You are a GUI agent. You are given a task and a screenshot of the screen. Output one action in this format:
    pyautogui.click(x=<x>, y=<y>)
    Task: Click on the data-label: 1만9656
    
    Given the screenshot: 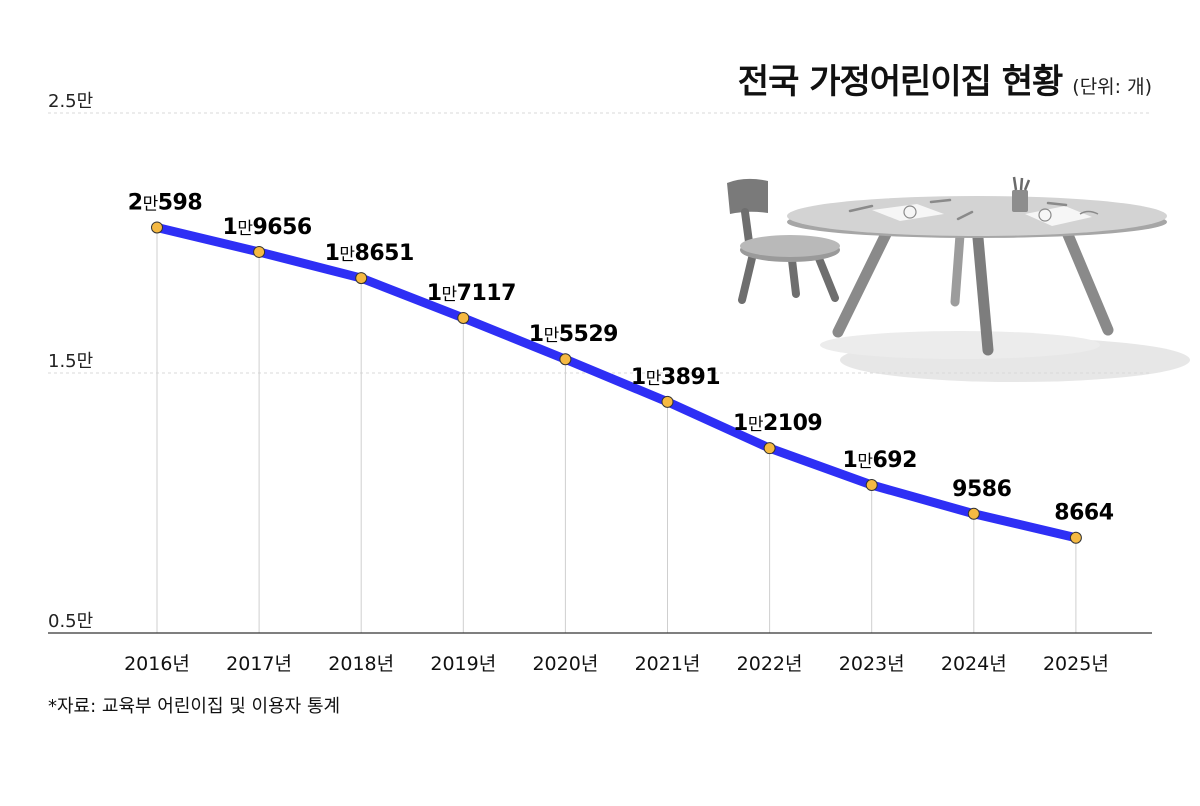 What is the action you would take?
    pyautogui.click(x=267, y=227)
    